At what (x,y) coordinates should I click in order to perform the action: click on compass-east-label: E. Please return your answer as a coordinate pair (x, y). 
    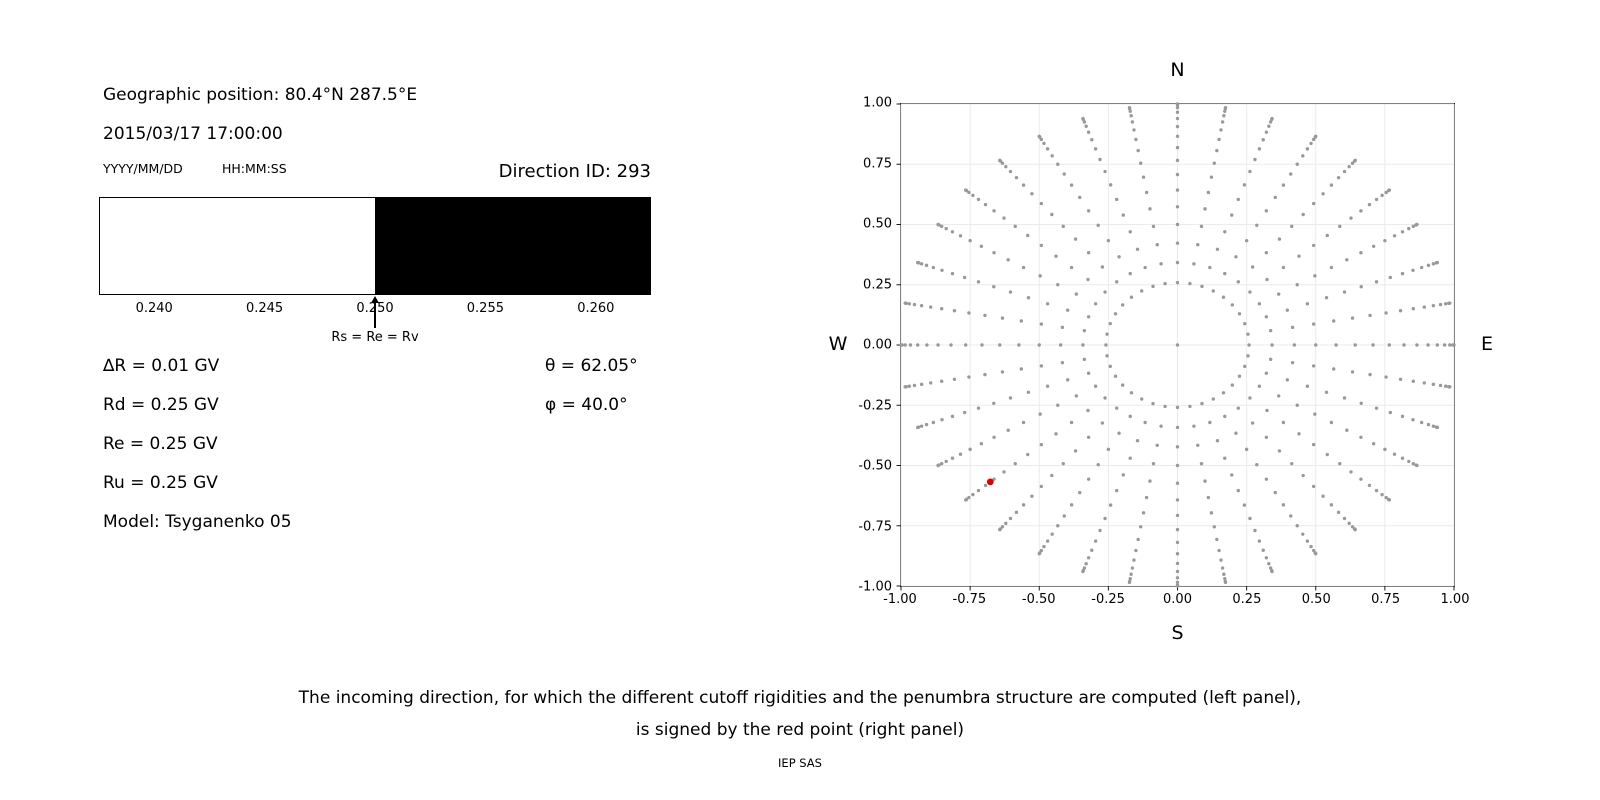
    Looking at the image, I should click on (1486, 344).